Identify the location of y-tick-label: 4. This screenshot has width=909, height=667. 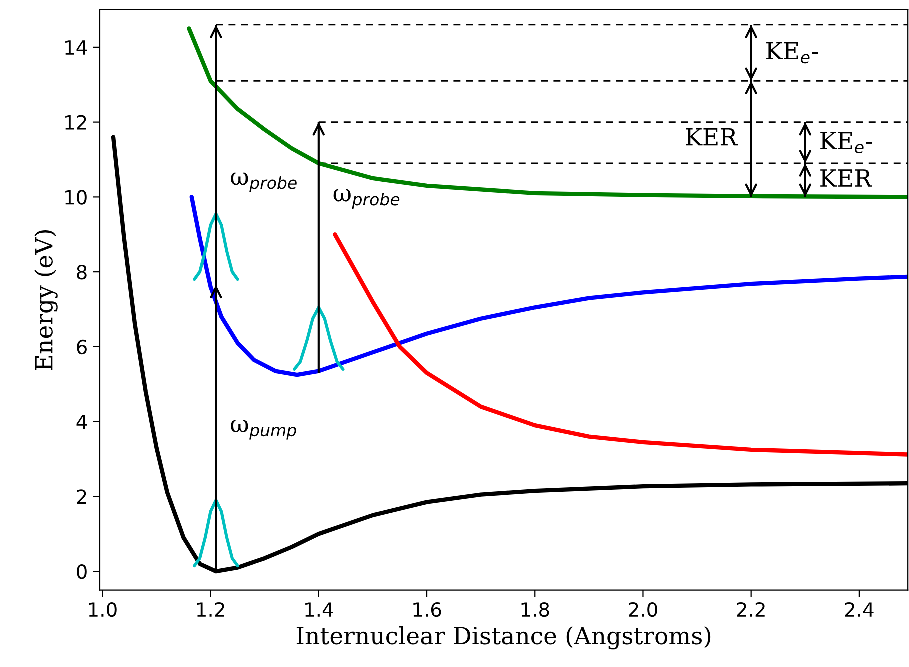
(82, 422).